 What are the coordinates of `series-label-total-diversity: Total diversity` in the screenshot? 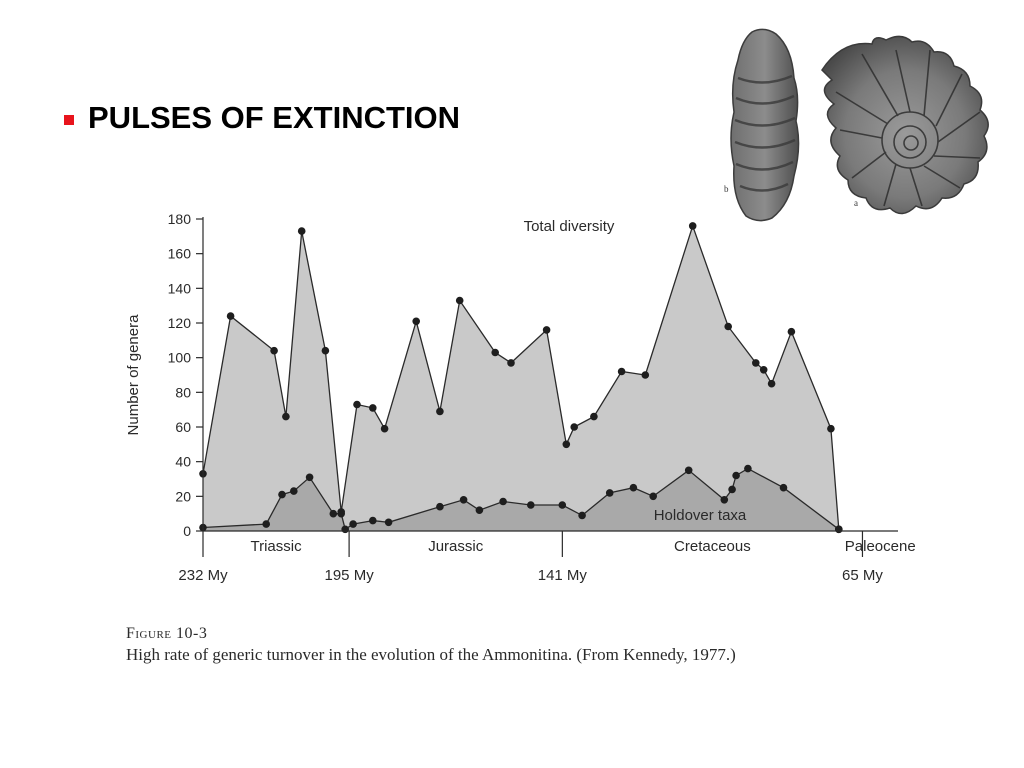 It's located at (569, 226).